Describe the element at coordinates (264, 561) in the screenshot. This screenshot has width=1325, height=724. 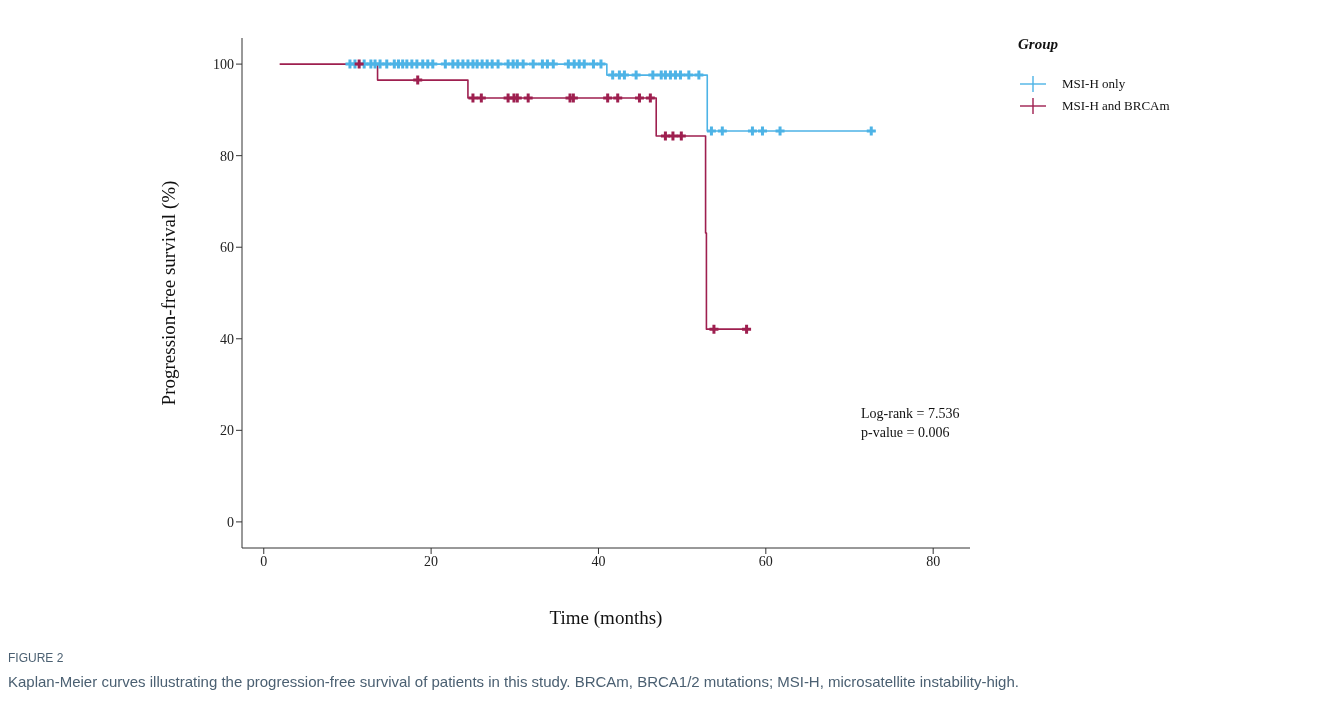
I see `x-tick-label: 0` at that location.